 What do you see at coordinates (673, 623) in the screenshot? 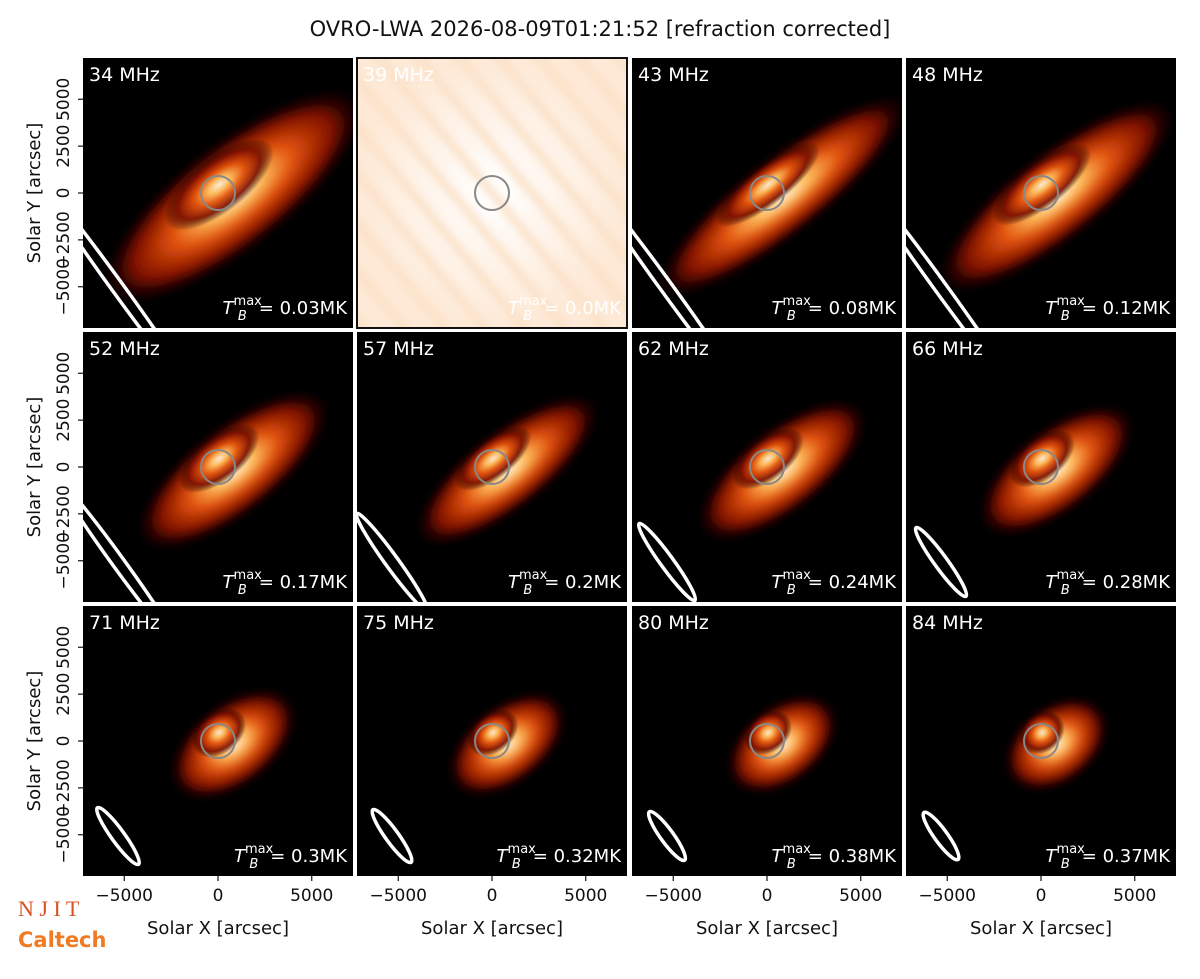
I see `frequency-label: 80 MHz` at bounding box center [673, 623].